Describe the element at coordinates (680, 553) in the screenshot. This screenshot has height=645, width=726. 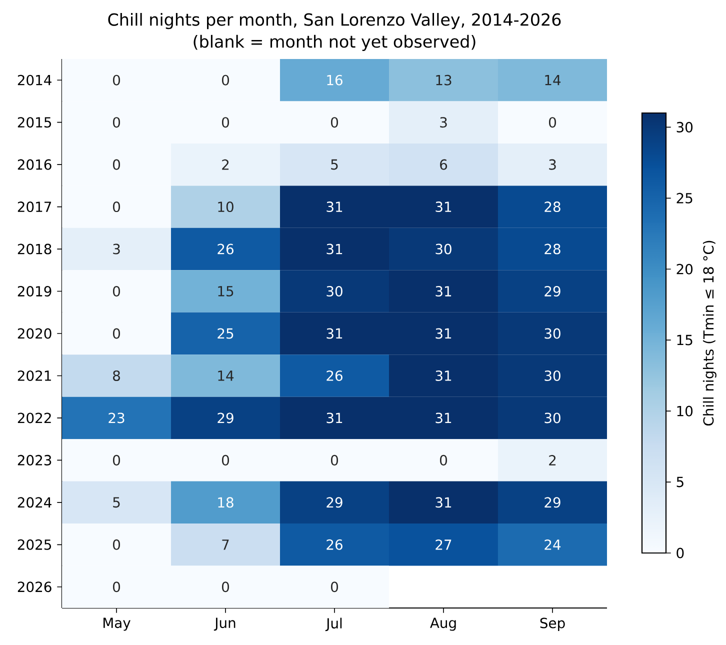
I see `color-bar-label: 0` at that location.